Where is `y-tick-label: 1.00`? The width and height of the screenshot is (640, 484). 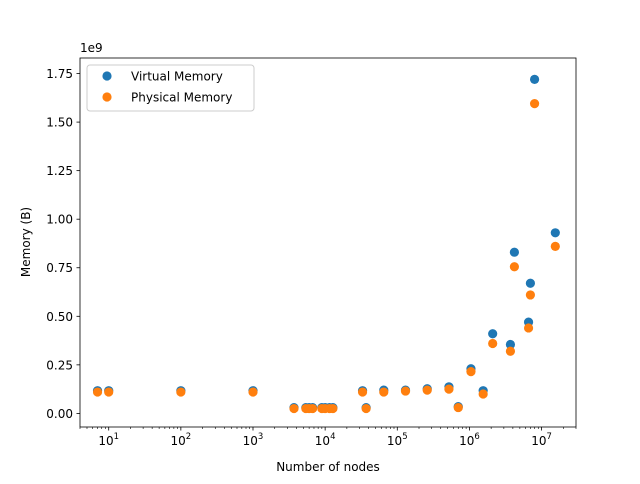
y-tick-label: 1.00 is located at coordinates (59, 220).